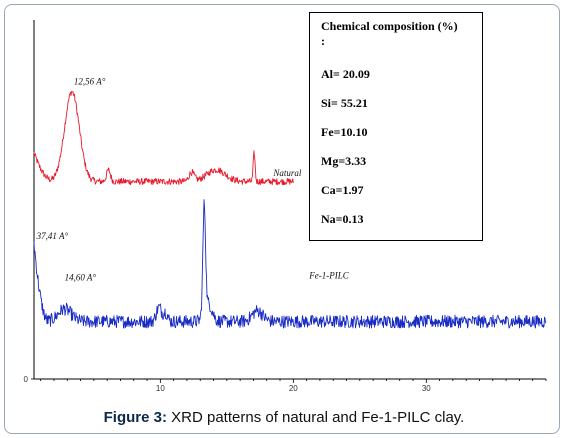  What do you see at coordinates (160, 388) in the screenshot?
I see `x-tick-label: 10` at bounding box center [160, 388].